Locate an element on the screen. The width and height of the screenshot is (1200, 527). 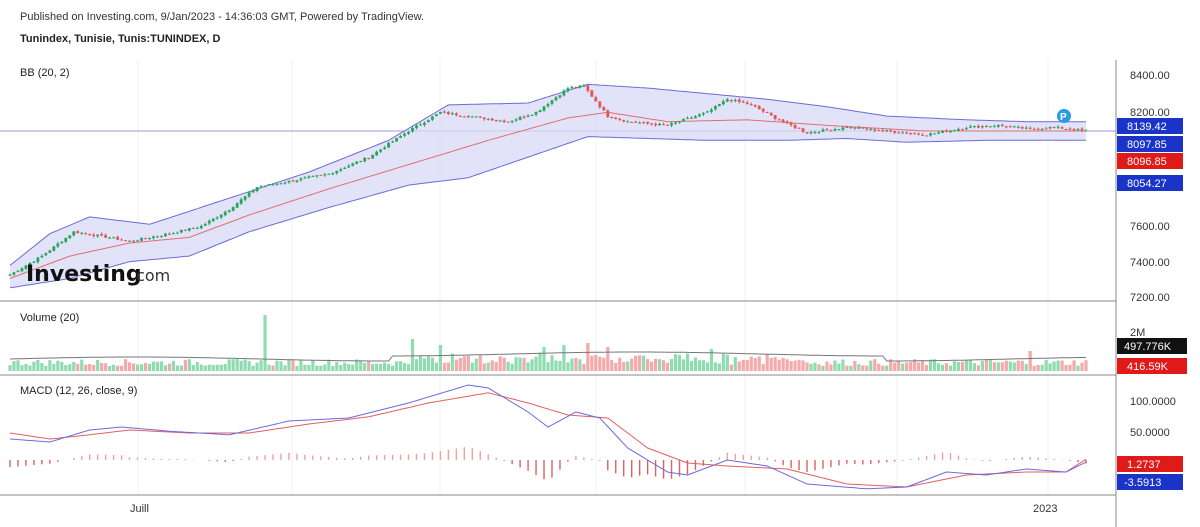
p-marker-icon is located at coordinates (1064, 116).